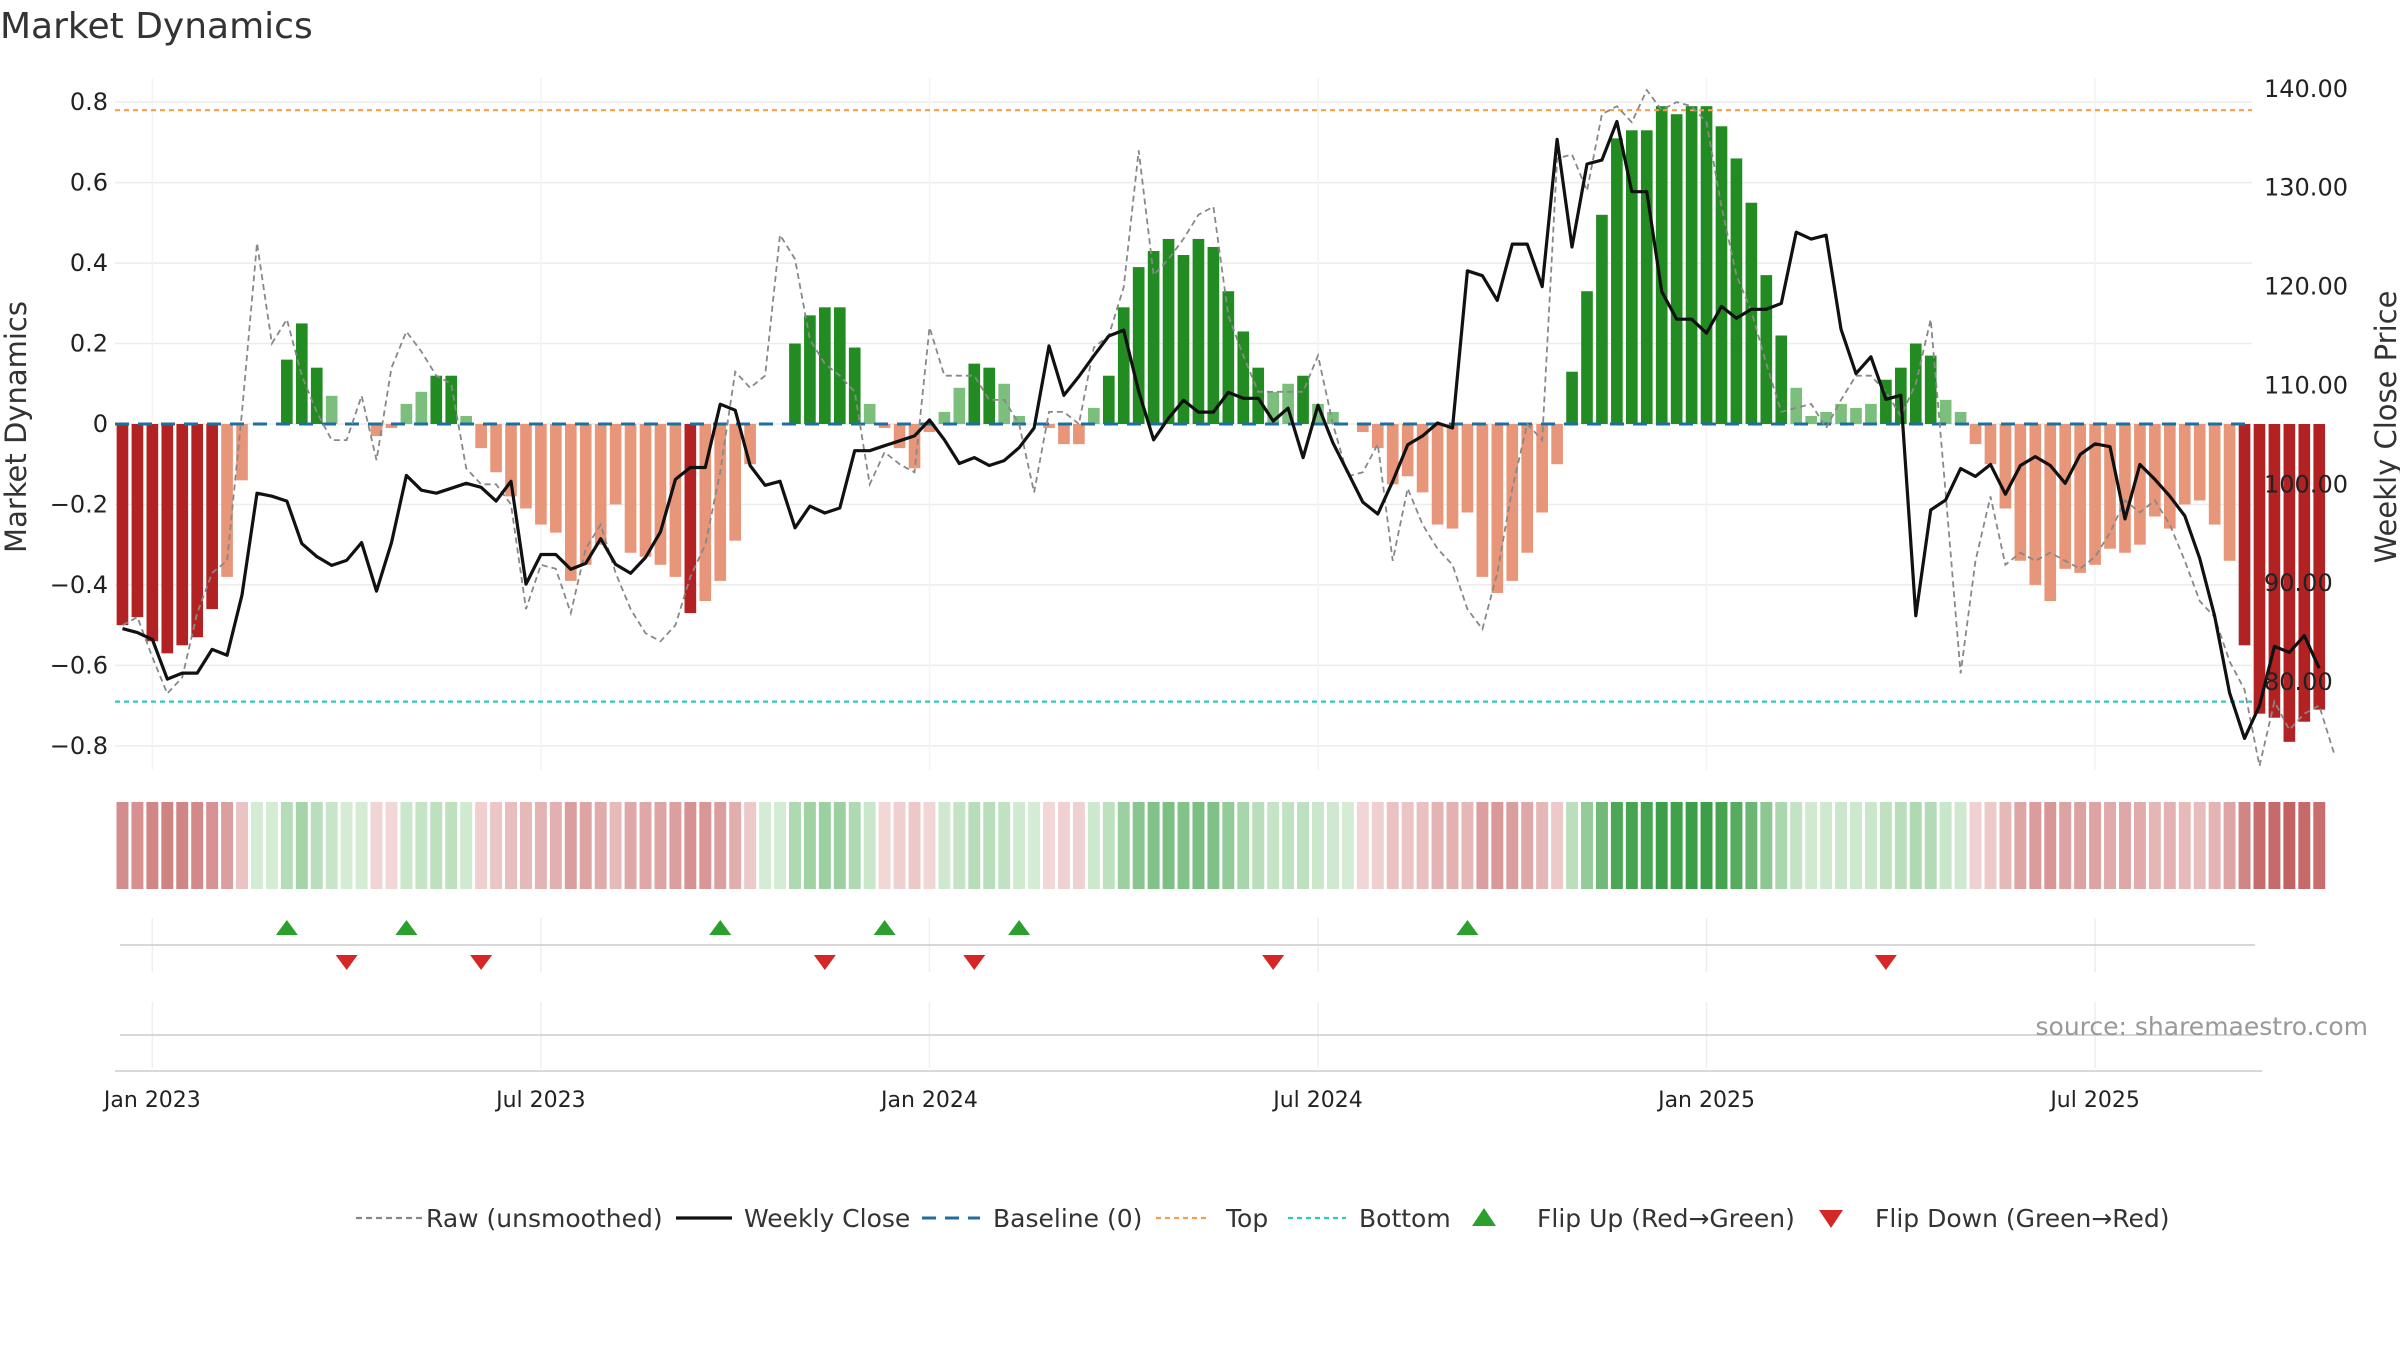 The width and height of the screenshot is (2400, 1350). What do you see at coordinates (2384, 427) in the screenshot?
I see `right-axis-label: Weekly Close Price` at bounding box center [2384, 427].